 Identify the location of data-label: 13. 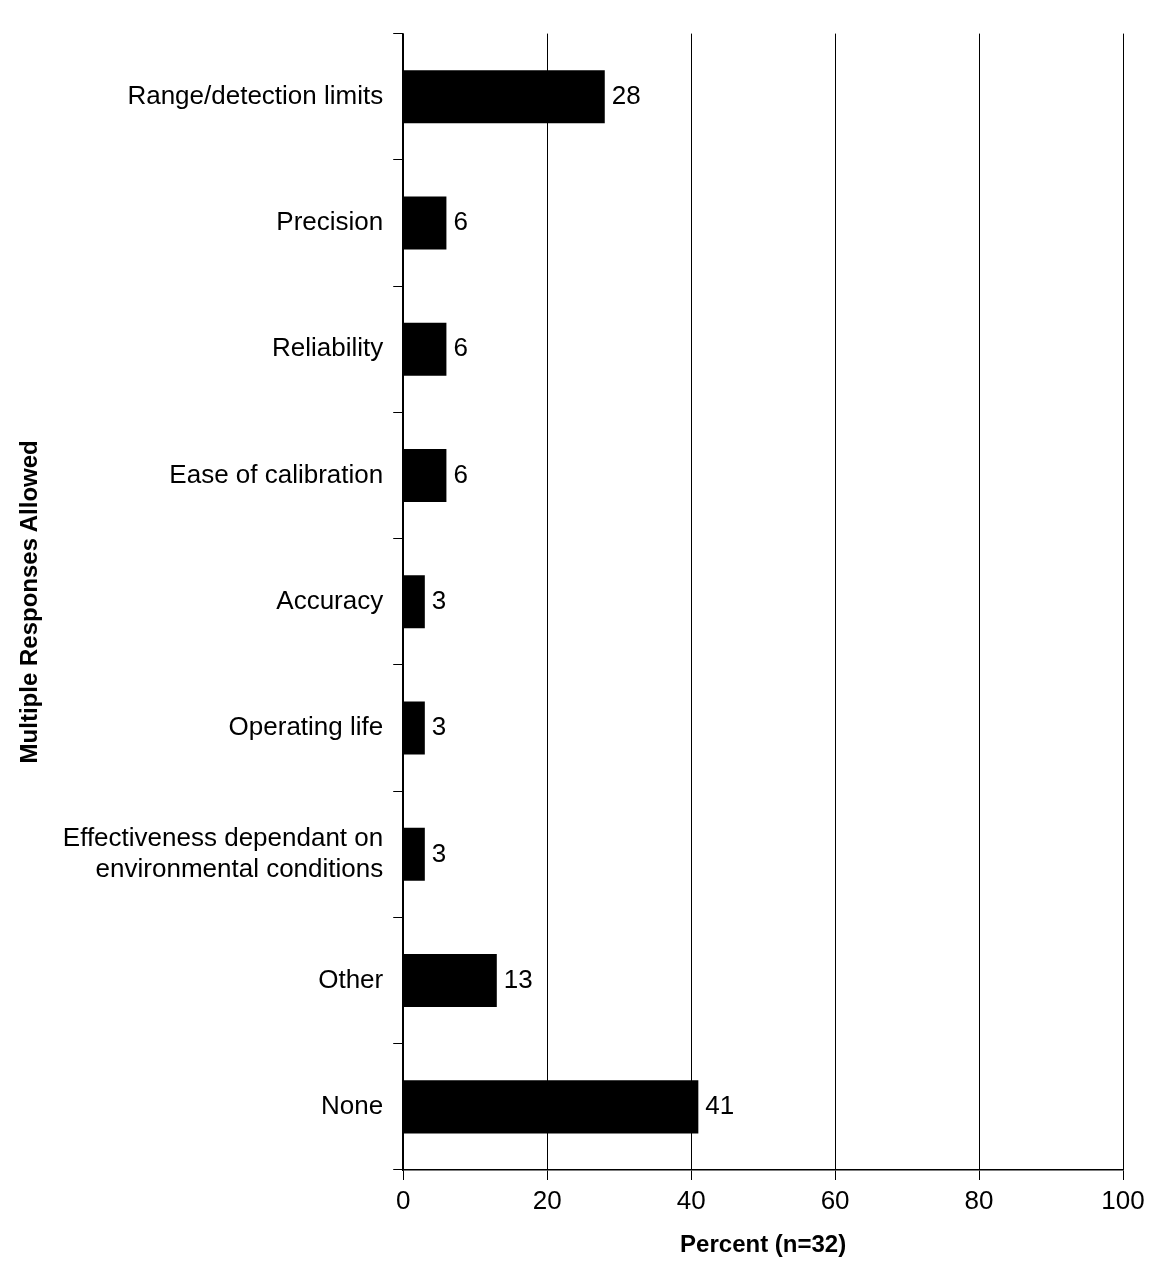
(518, 978).